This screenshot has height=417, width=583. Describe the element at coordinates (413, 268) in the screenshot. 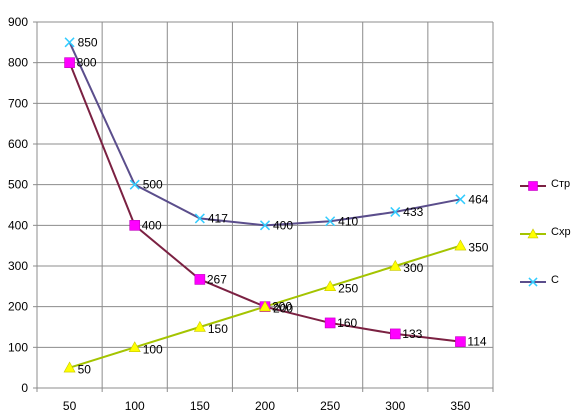

I see `data-label: 300` at that location.